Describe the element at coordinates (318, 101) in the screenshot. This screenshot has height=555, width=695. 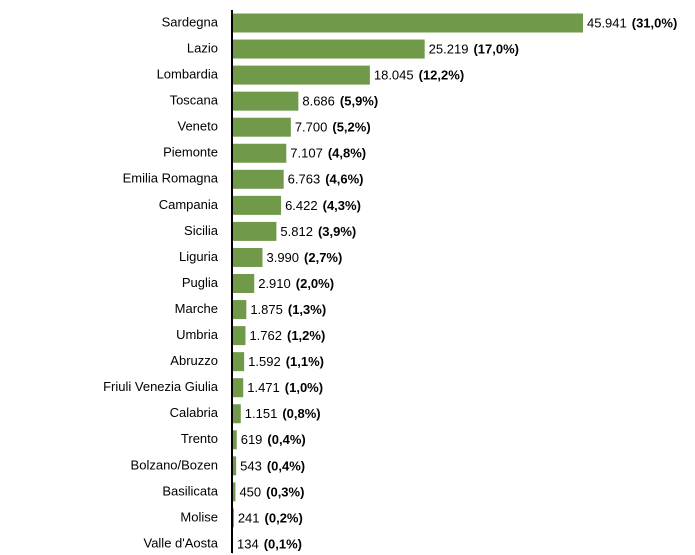
I see `value-label: 8.686` at that location.